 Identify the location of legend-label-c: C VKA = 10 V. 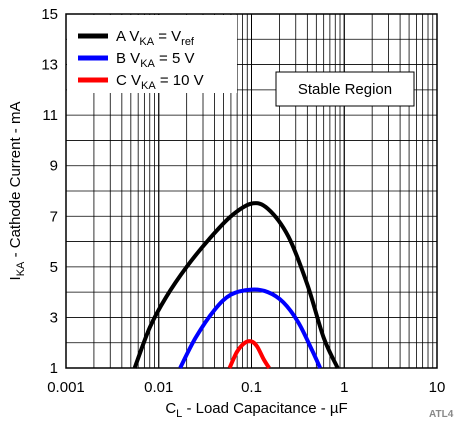
(160, 82).